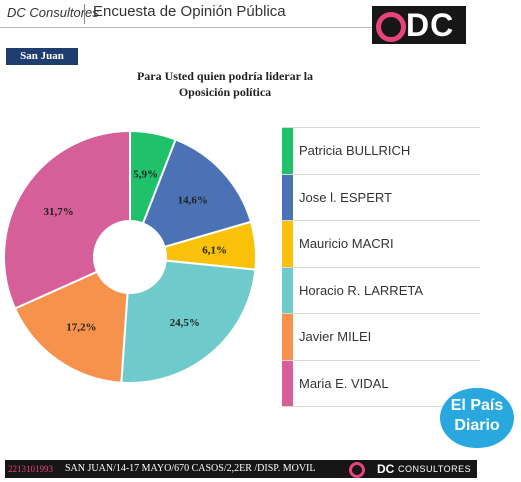 The image size is (521, 482). What do you see at coordinates (59, 212) in the screenshot?
I see `data-label-maria-e-vidal: 31,7%` at bounding box center [59, 212].